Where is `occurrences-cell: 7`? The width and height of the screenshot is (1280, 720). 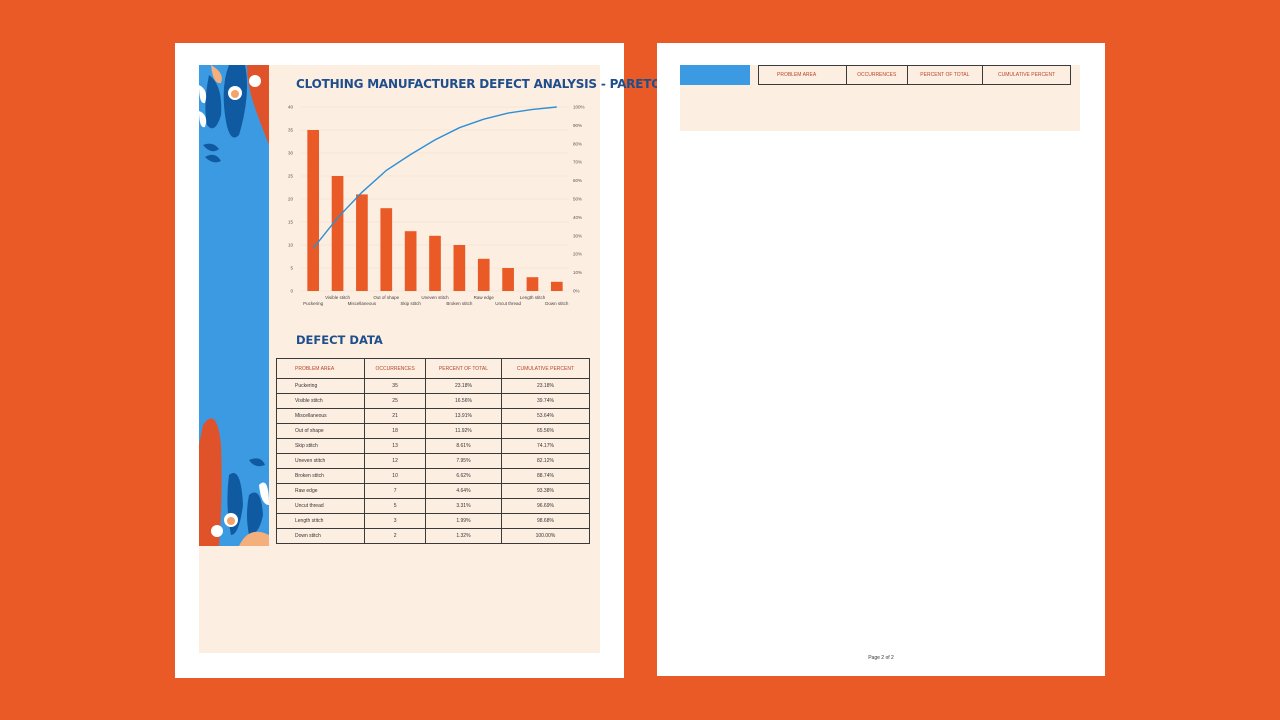 occurrences-cell: 7 is located at coordinates (395, 491).